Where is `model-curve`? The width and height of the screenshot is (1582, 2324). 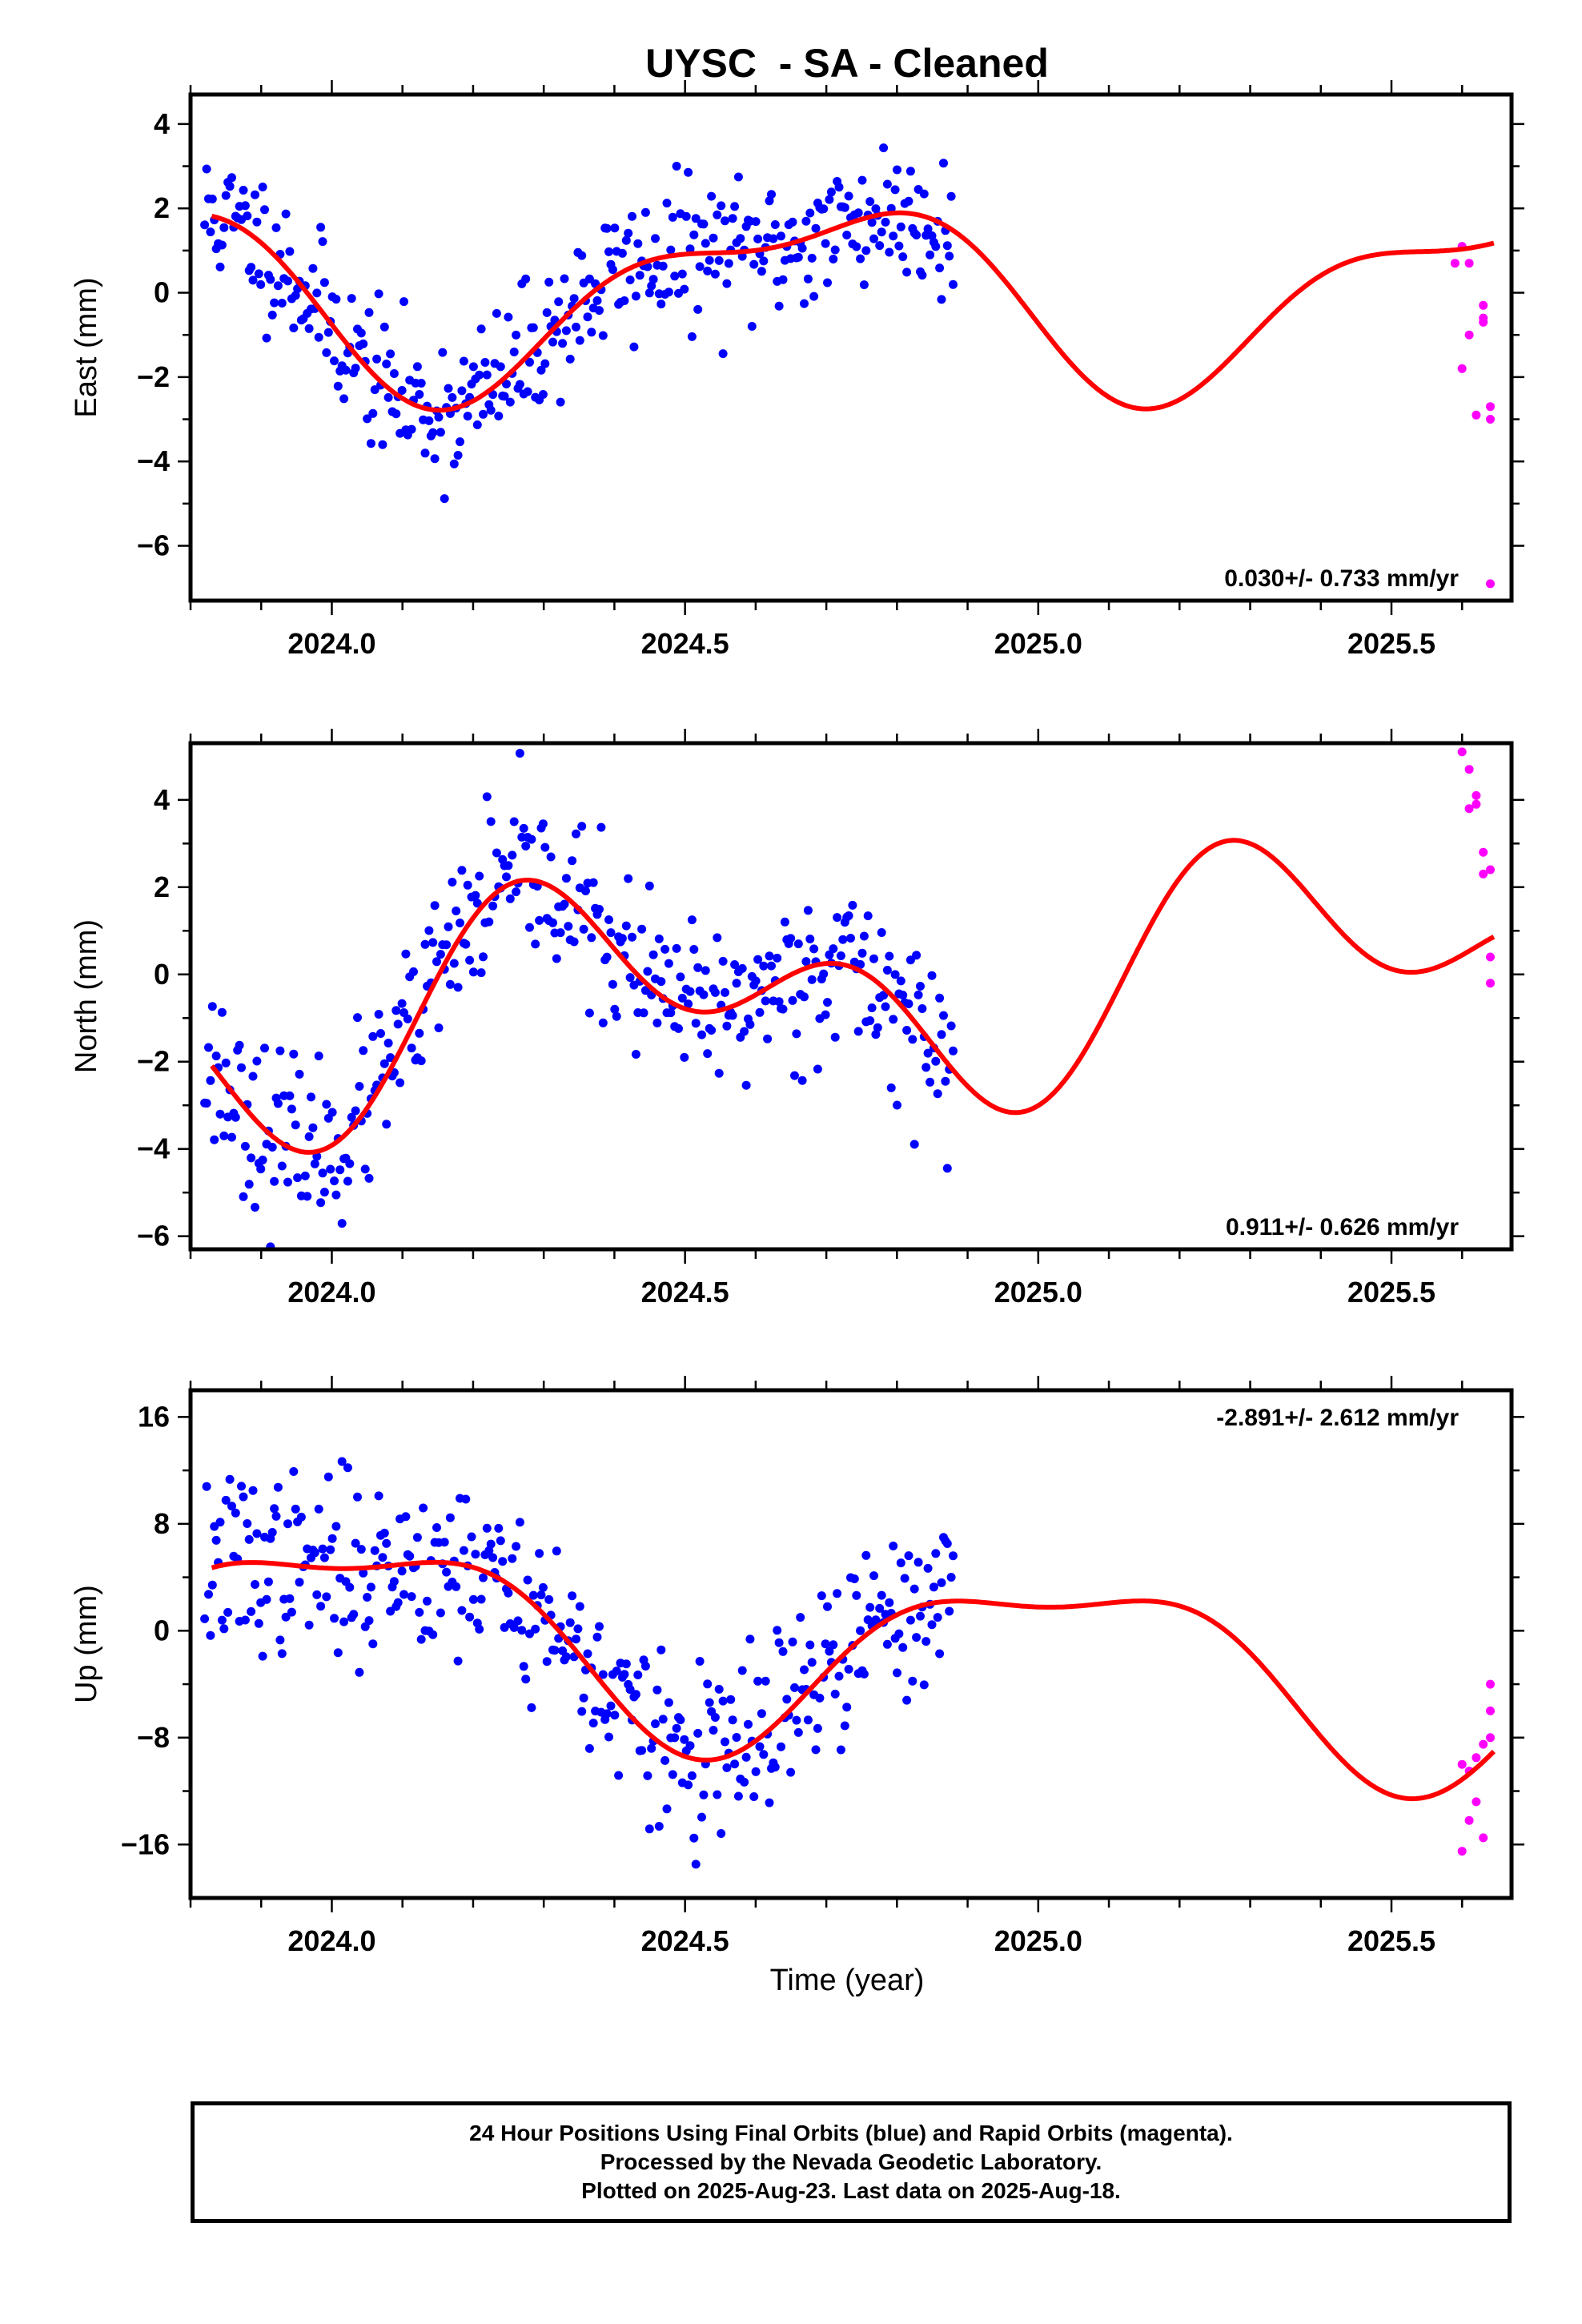 model-curve is located at coordinates (853, 1681).